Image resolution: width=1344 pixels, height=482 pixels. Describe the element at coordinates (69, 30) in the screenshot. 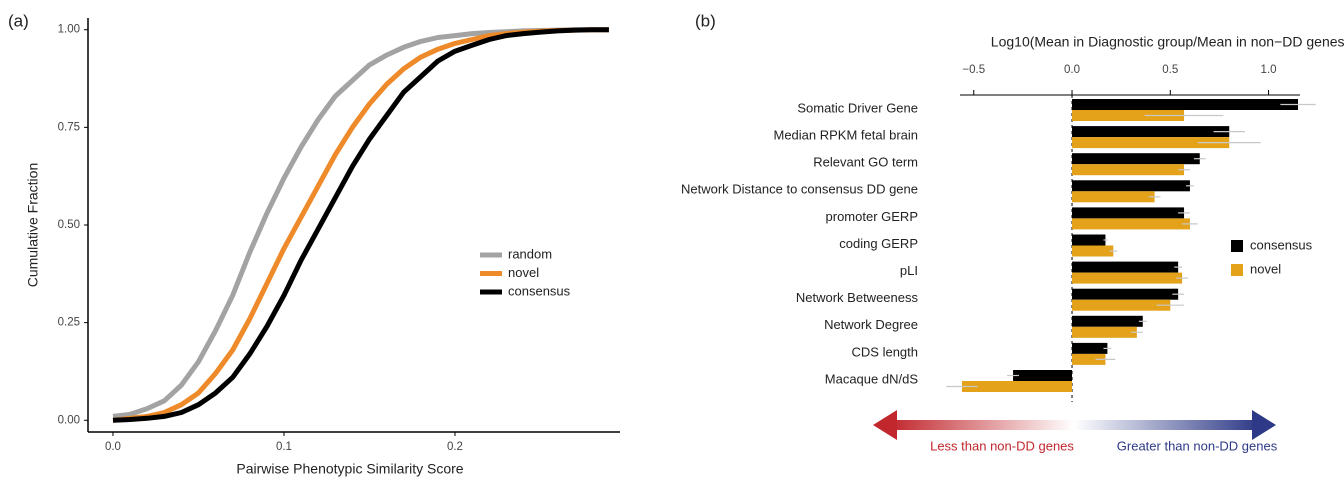

I see `y-tick-label: 1.00` at that location.